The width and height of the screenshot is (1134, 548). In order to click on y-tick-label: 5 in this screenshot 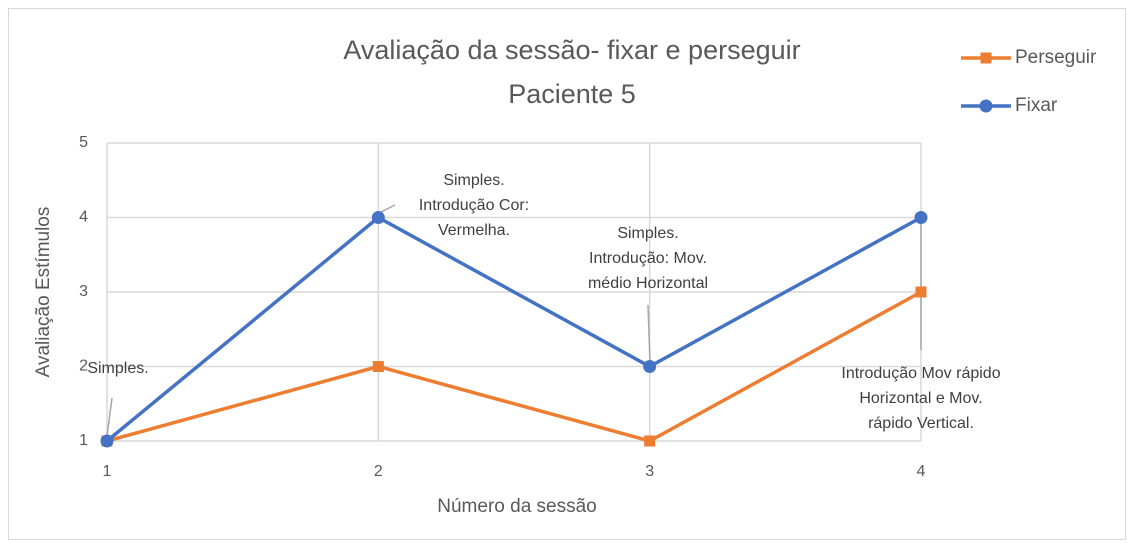, I will do `click(83, 142)`.